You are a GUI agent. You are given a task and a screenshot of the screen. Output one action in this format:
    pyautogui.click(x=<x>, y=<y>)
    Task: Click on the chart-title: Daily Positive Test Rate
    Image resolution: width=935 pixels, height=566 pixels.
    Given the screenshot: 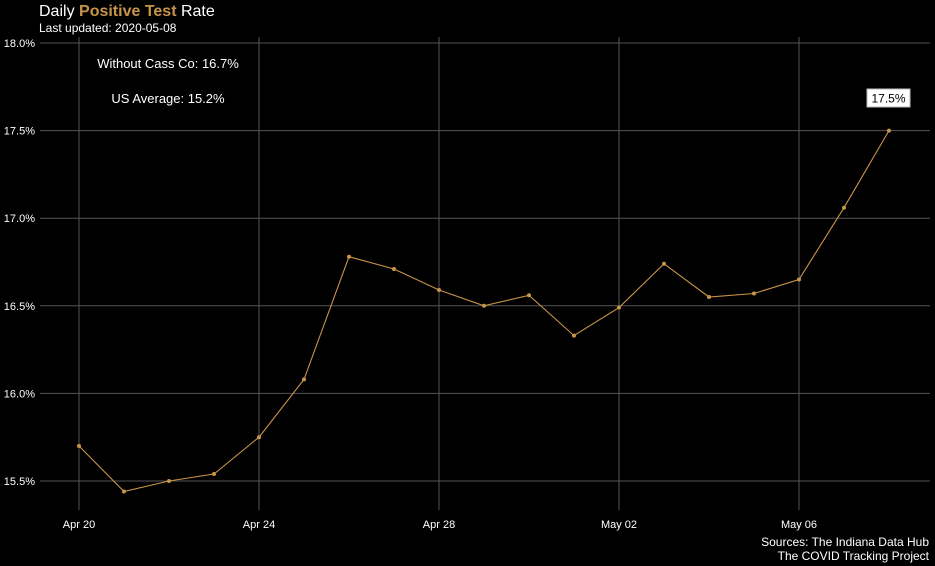 What is the action you would take?
    pyautogui.click(x=127, y=12)
    